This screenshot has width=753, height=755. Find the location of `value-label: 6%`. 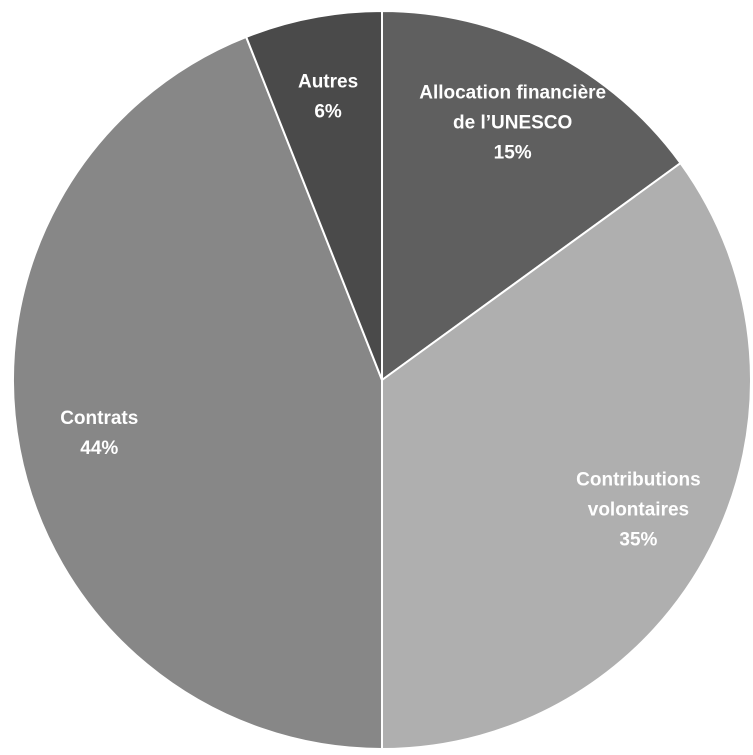

value-label: 6% is located at coordinates (328, 111).